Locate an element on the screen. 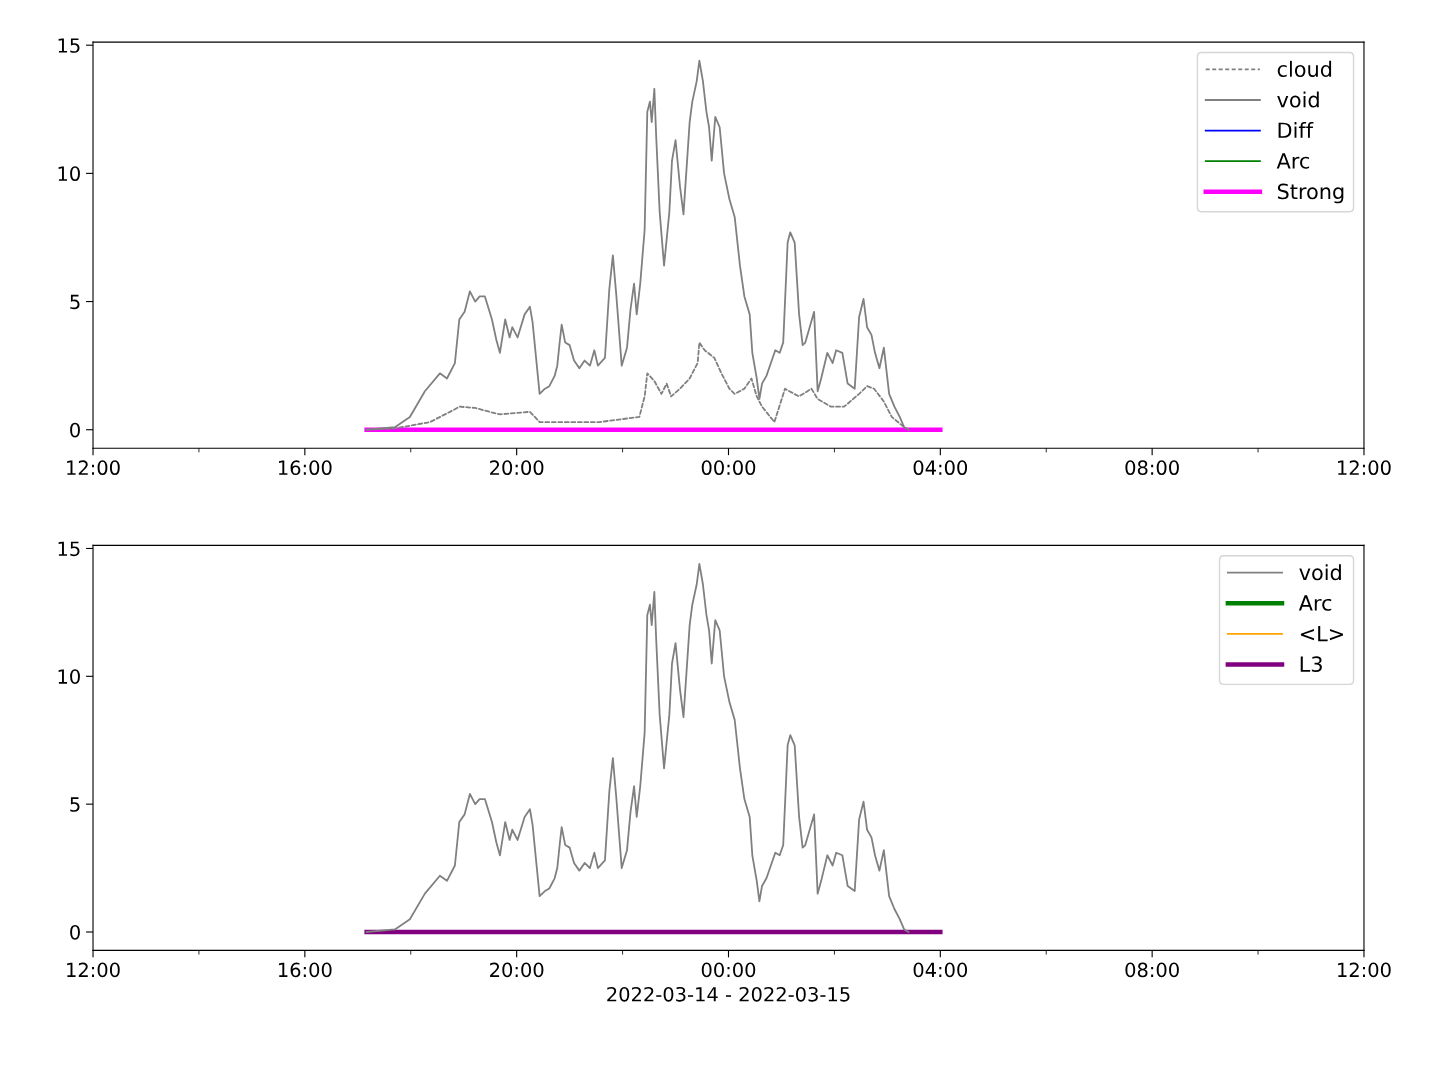  x-axis-title: 2022-03-14 - 2022-03-15 is located at coordinates (728, 994).